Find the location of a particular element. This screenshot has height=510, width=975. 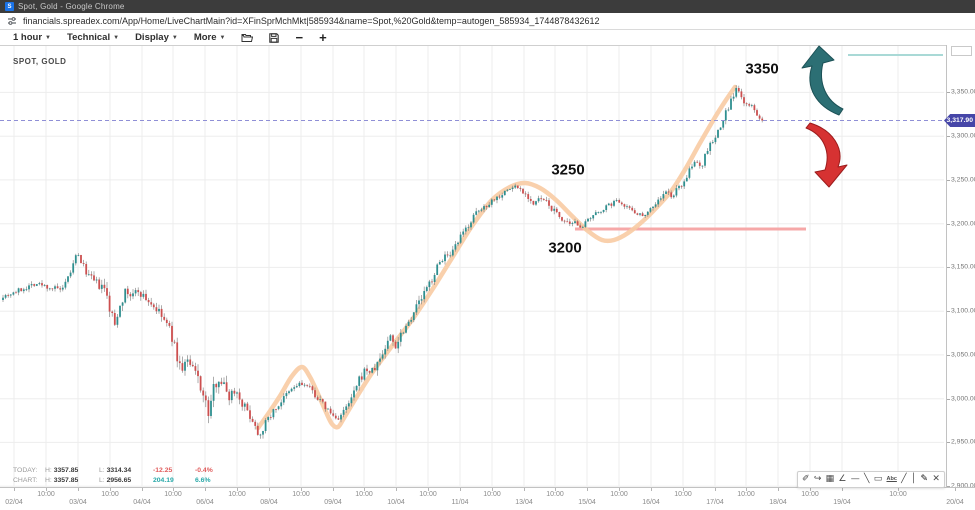

folder-icon is located at coordinates (247, 37).